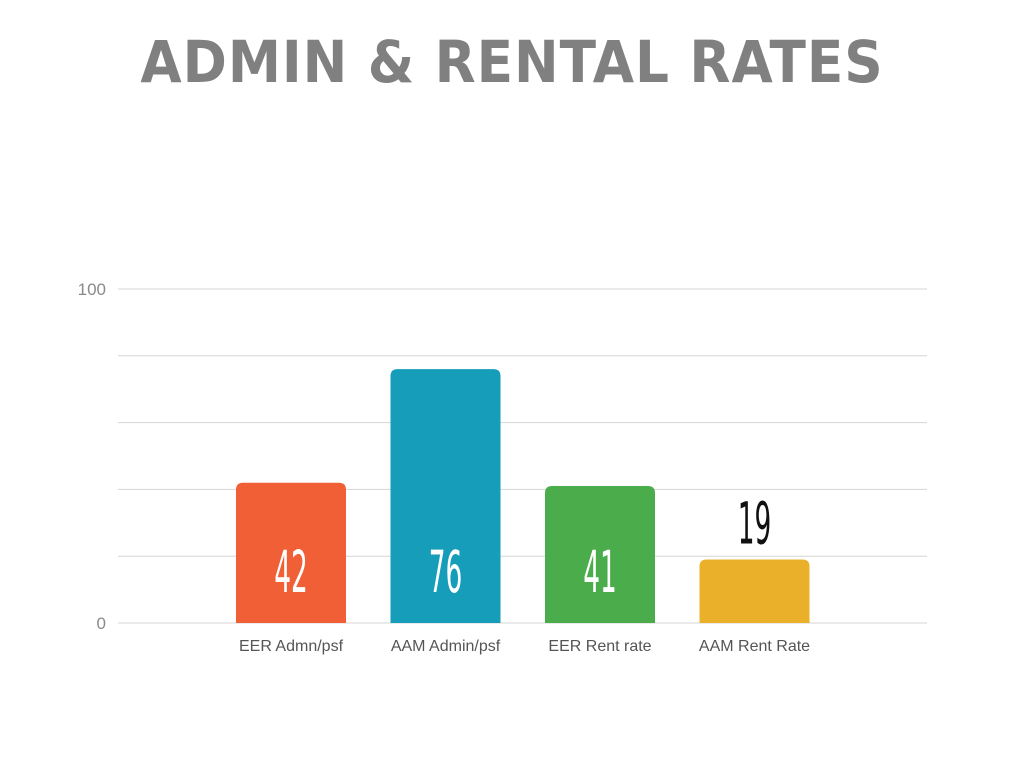 The height and width of the screenshot is (768, 1024). I want to click on bar-value-label: 42, so click(291, 572).